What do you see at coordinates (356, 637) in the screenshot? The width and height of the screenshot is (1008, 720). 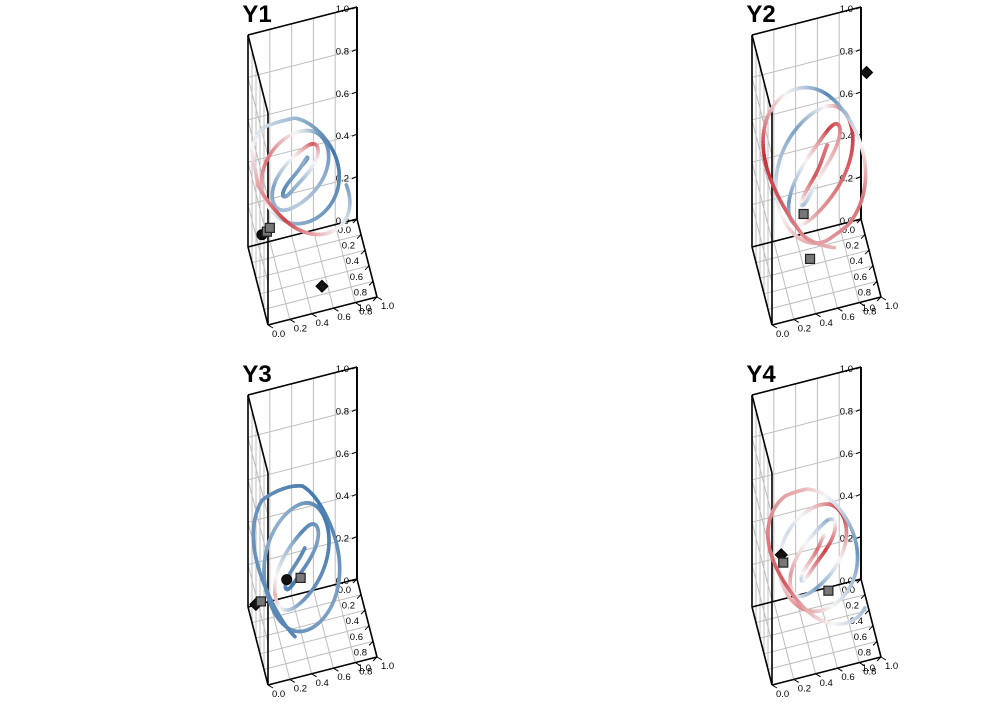 I see `x-tick-label: 0.6` at bounding box center [356, 637].